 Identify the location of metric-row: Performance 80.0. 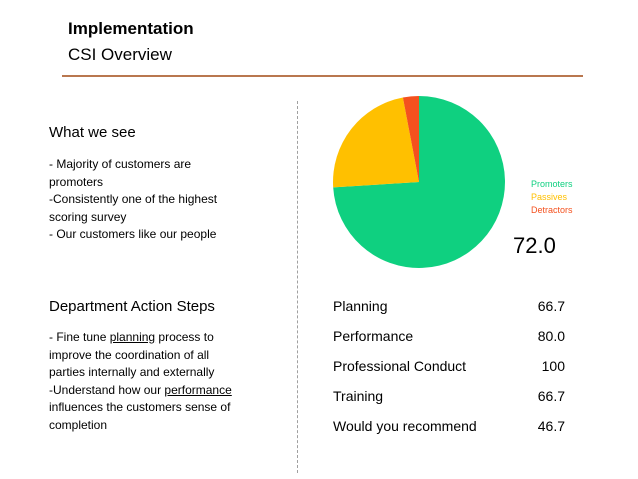
(449, 341).